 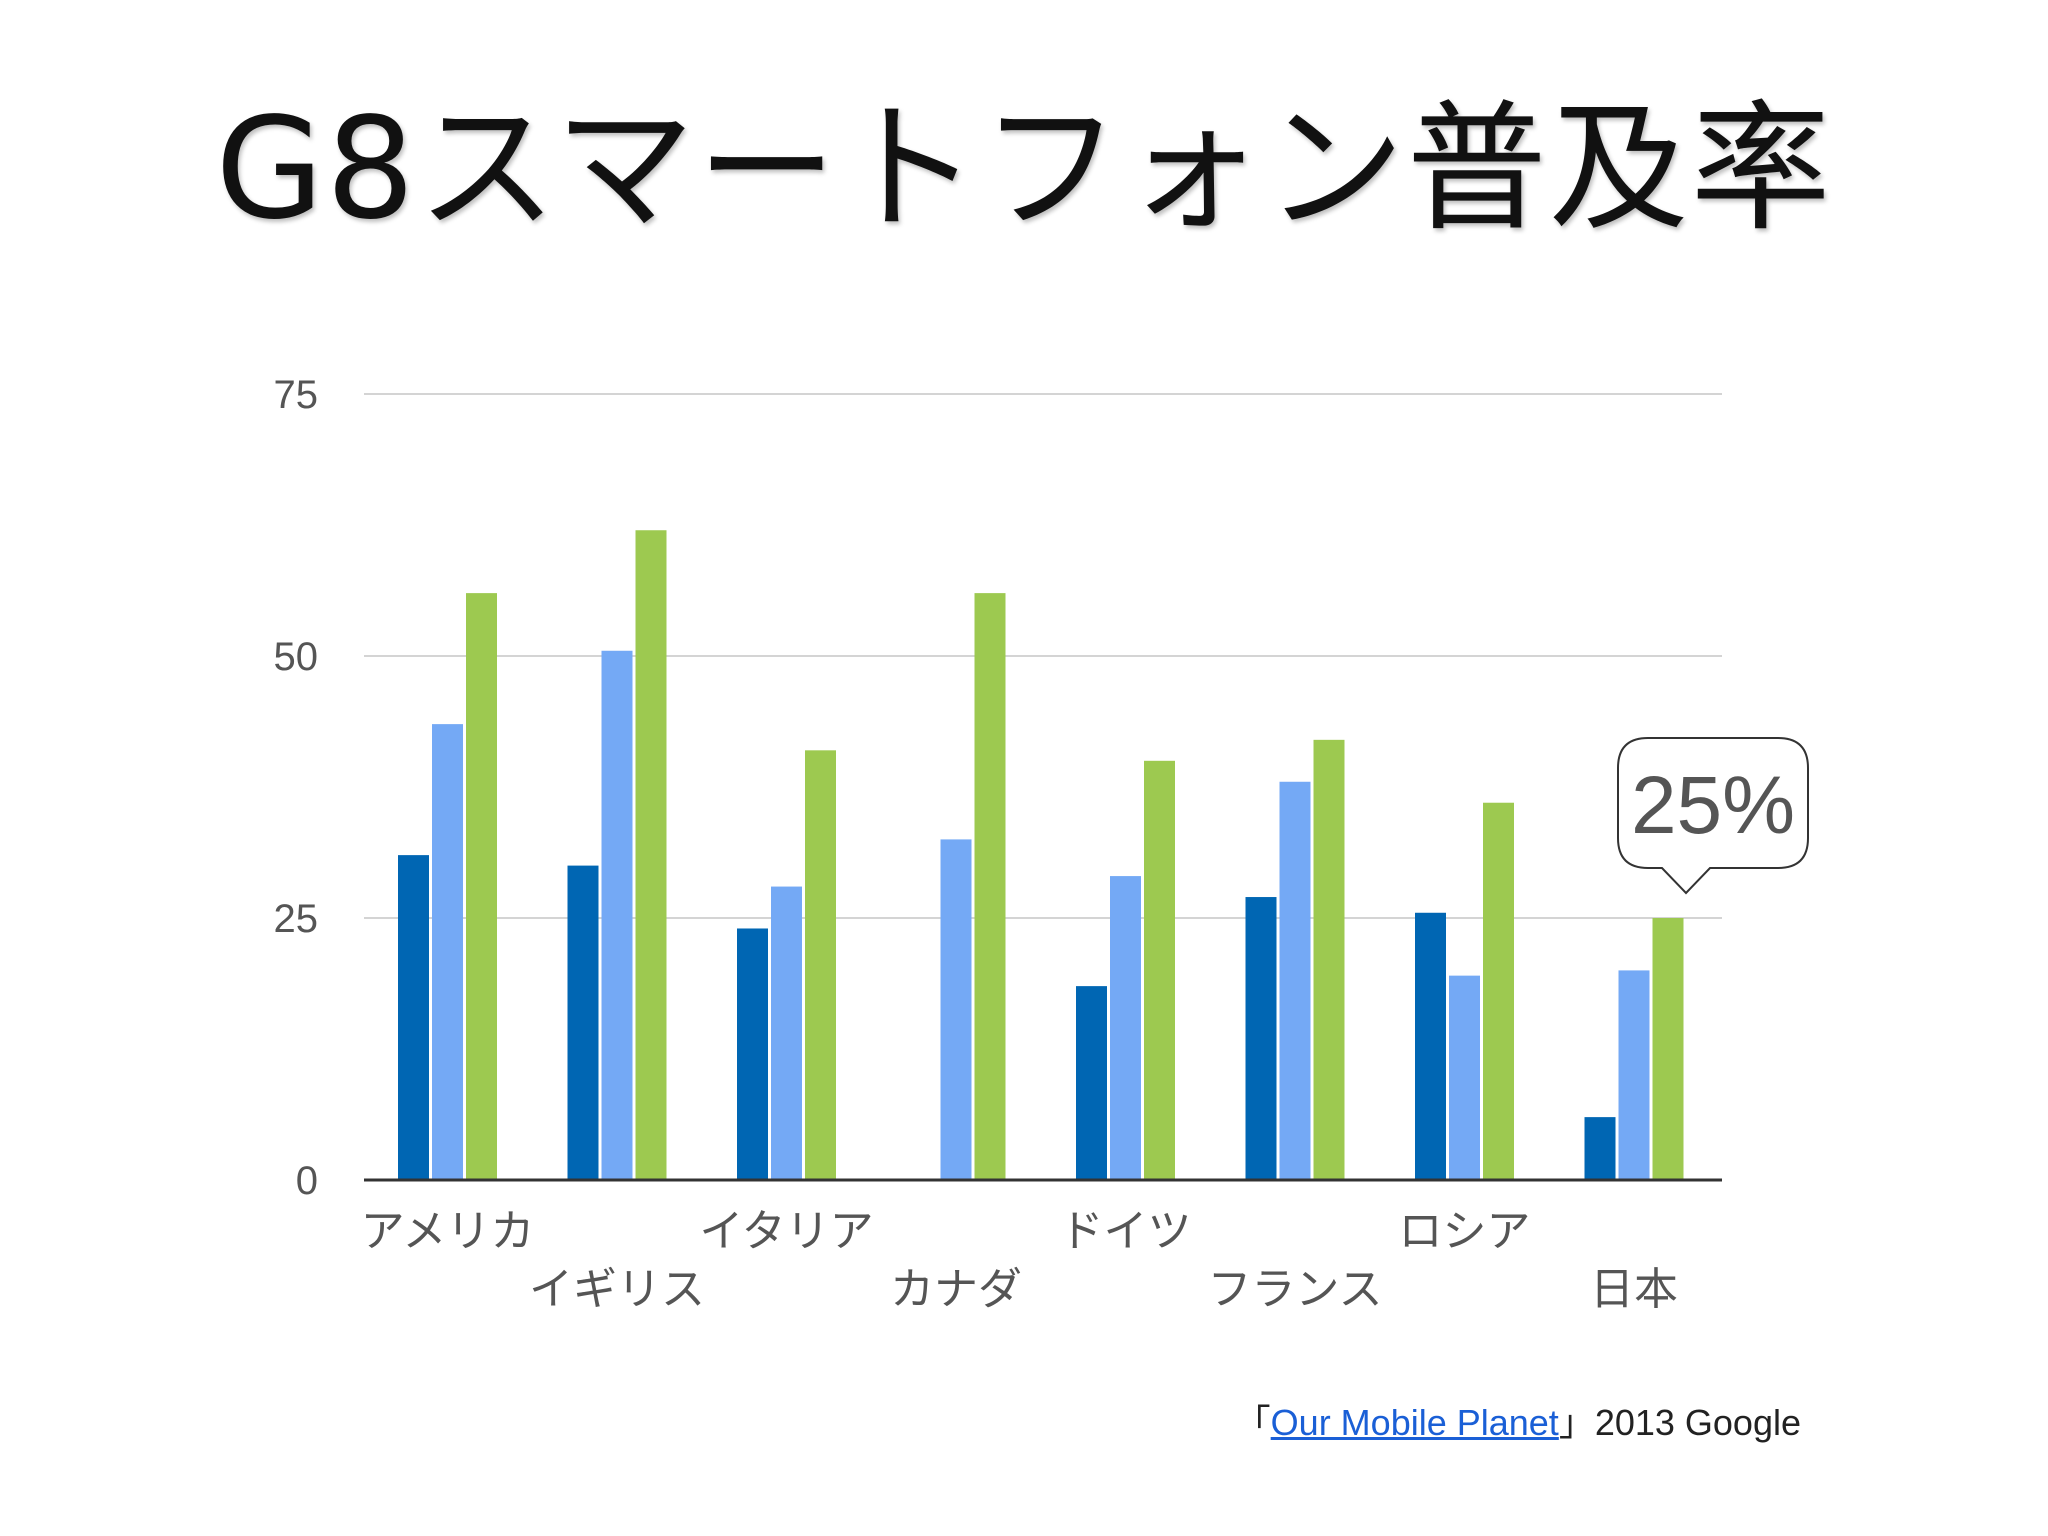 What do you see at coordinates (956, 1289) in the screenshot?
I see `x-tick-label: カナダ` at bounding box center [956, 1289].